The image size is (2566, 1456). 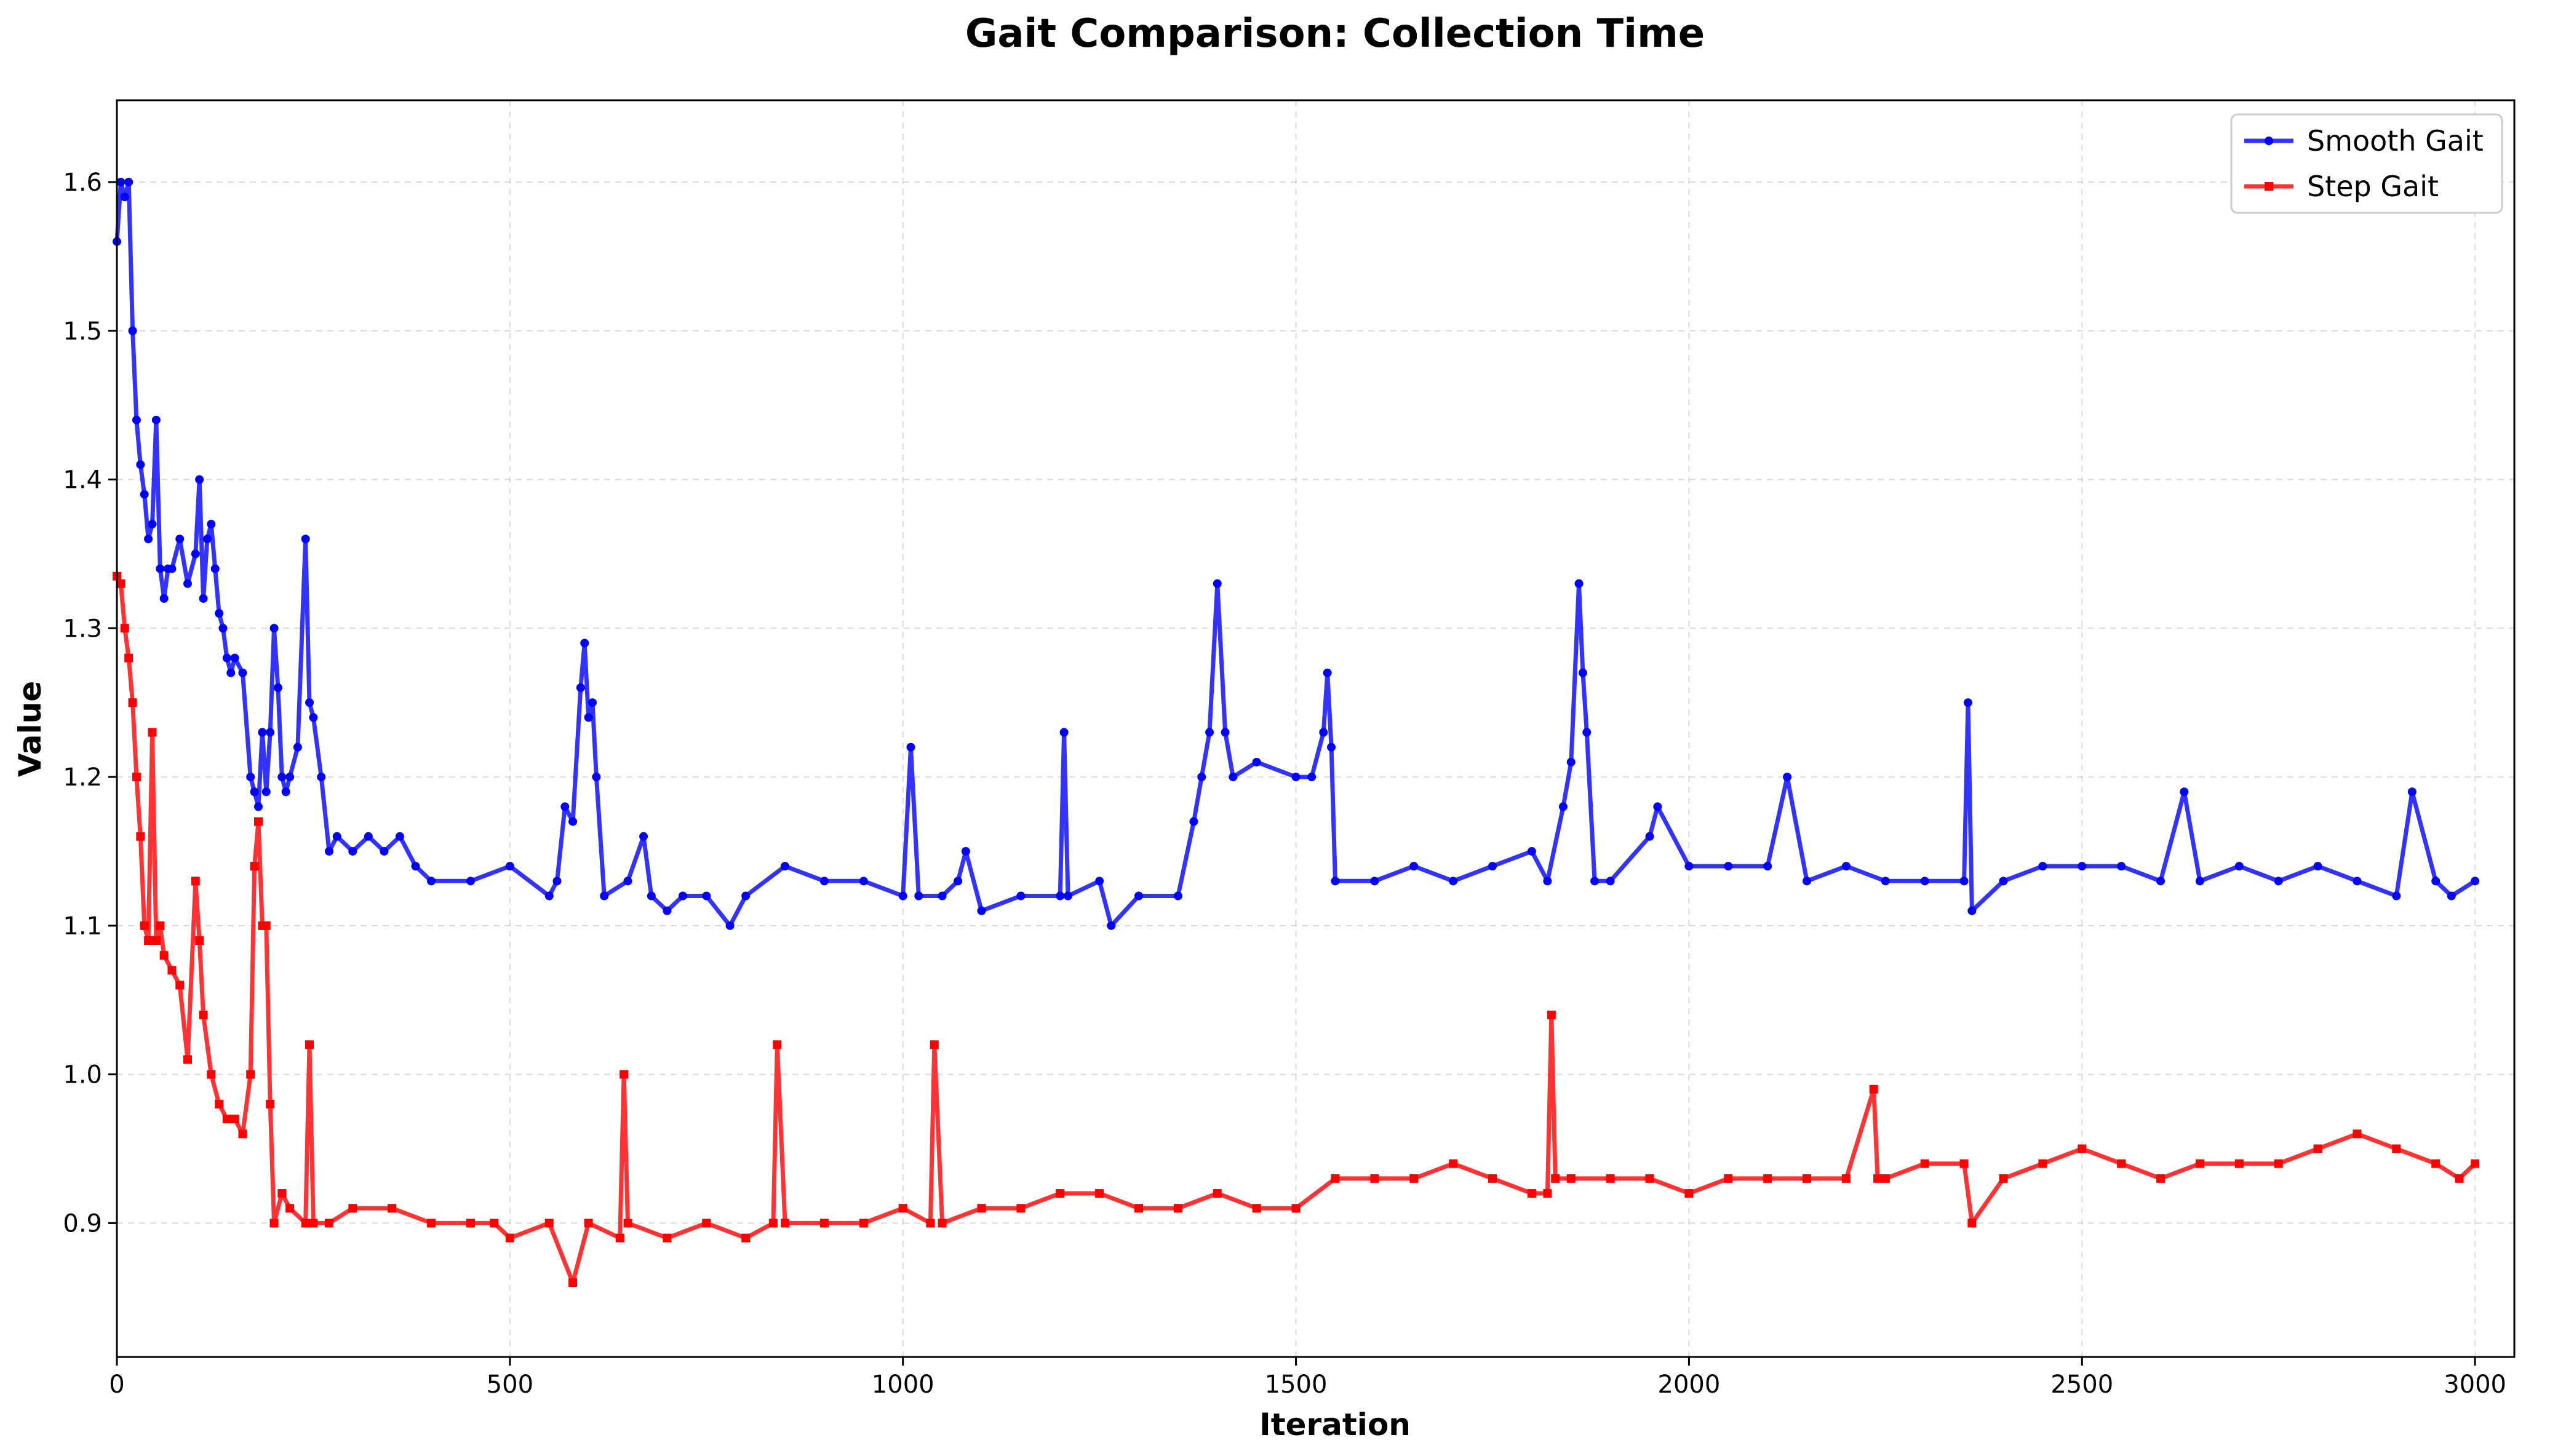 What do you see at coordinates (1335, 34) in the screenshot?
I see `chart-title: Gait Comparison: Collection Time` at bounding box center [1335, 34].